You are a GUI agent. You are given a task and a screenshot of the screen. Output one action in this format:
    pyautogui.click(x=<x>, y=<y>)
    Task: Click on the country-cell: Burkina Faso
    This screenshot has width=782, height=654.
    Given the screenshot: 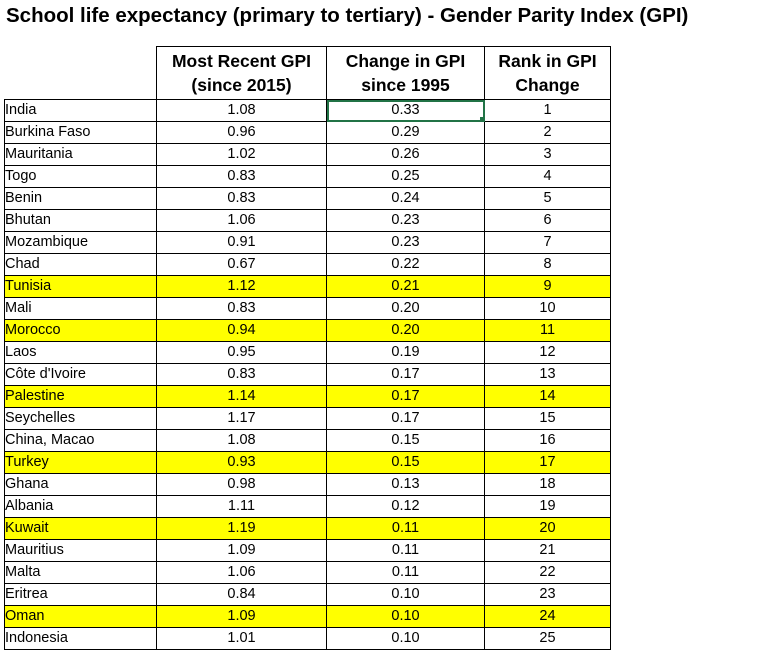 What is the action you would take?
    pyautogui.click(x=80, y=132)
    